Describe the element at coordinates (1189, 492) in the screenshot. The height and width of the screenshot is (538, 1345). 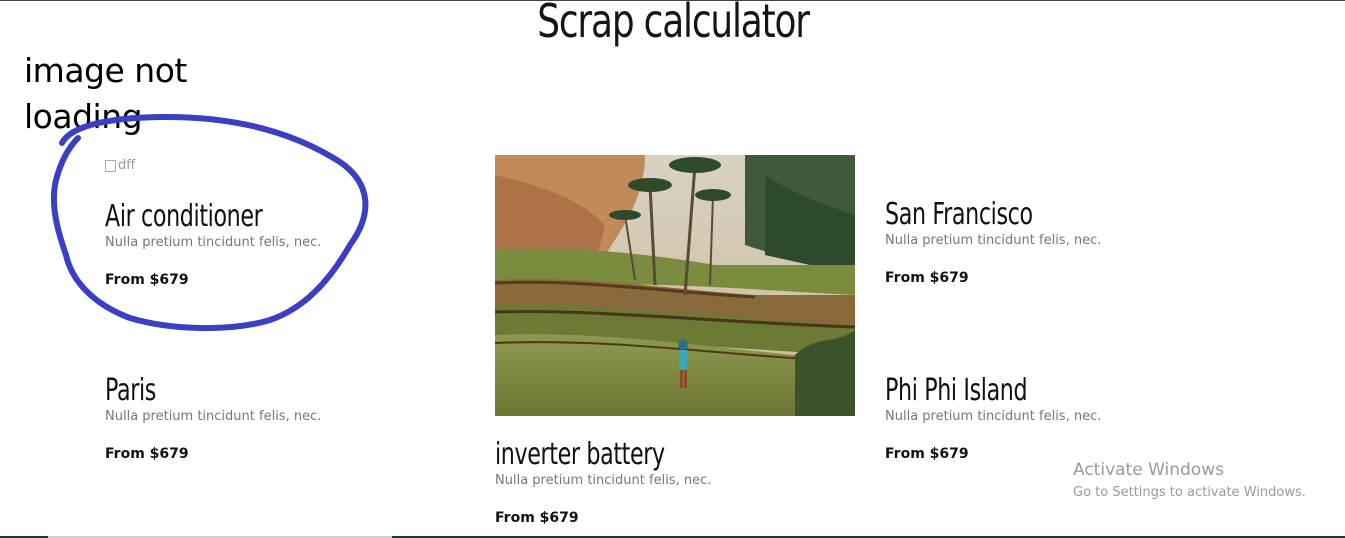
I see `watermark-subtitle: Go to Settings to activate Windows.` at that location.